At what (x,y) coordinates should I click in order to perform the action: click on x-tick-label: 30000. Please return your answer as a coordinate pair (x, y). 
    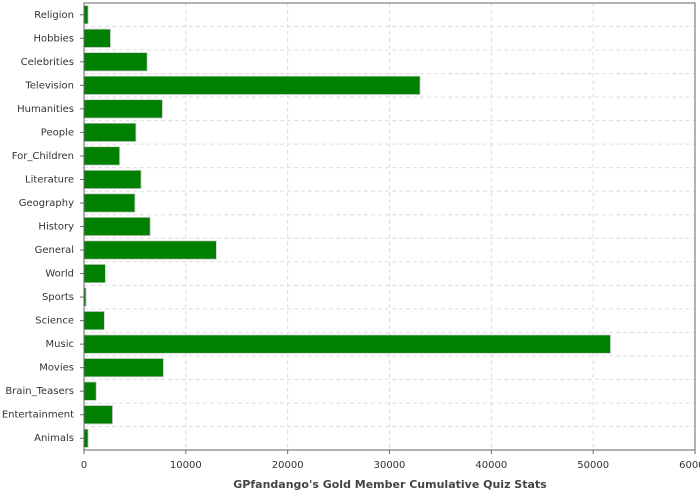
    Looking at the image, I should click on (390, 465).